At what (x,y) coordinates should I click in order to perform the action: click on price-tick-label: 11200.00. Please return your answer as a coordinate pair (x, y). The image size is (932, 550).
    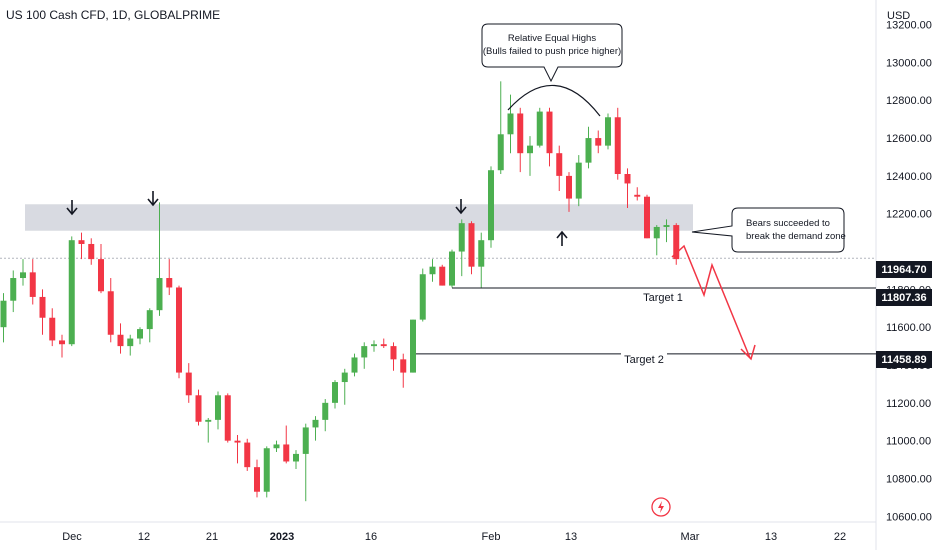
    Looking at the image, I should click on (908, 404).